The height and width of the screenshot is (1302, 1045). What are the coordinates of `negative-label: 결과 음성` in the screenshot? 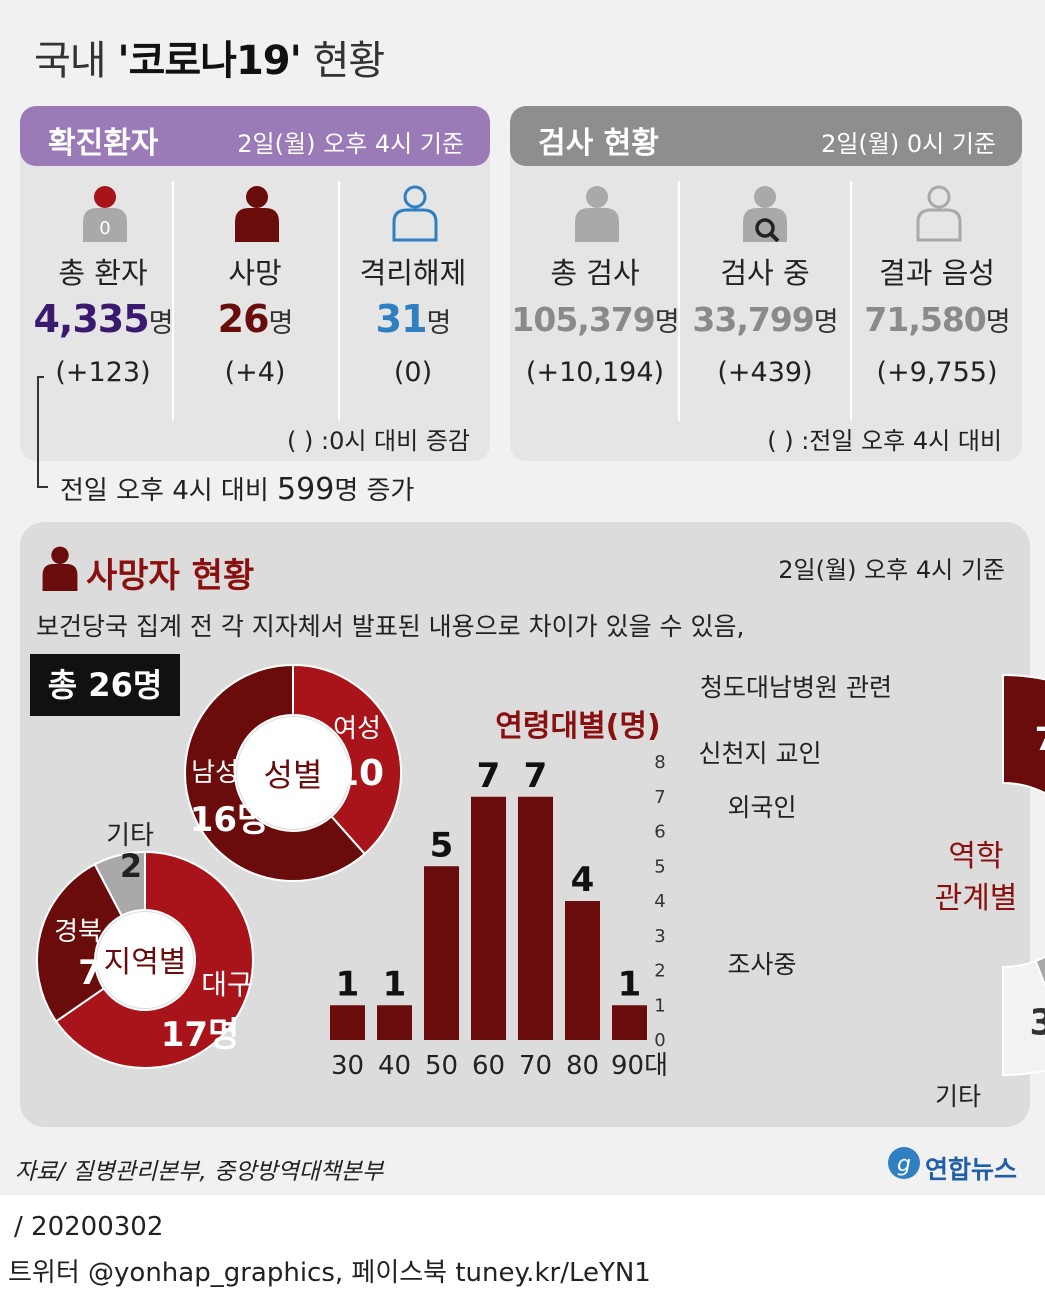 It's located at (937, 273).